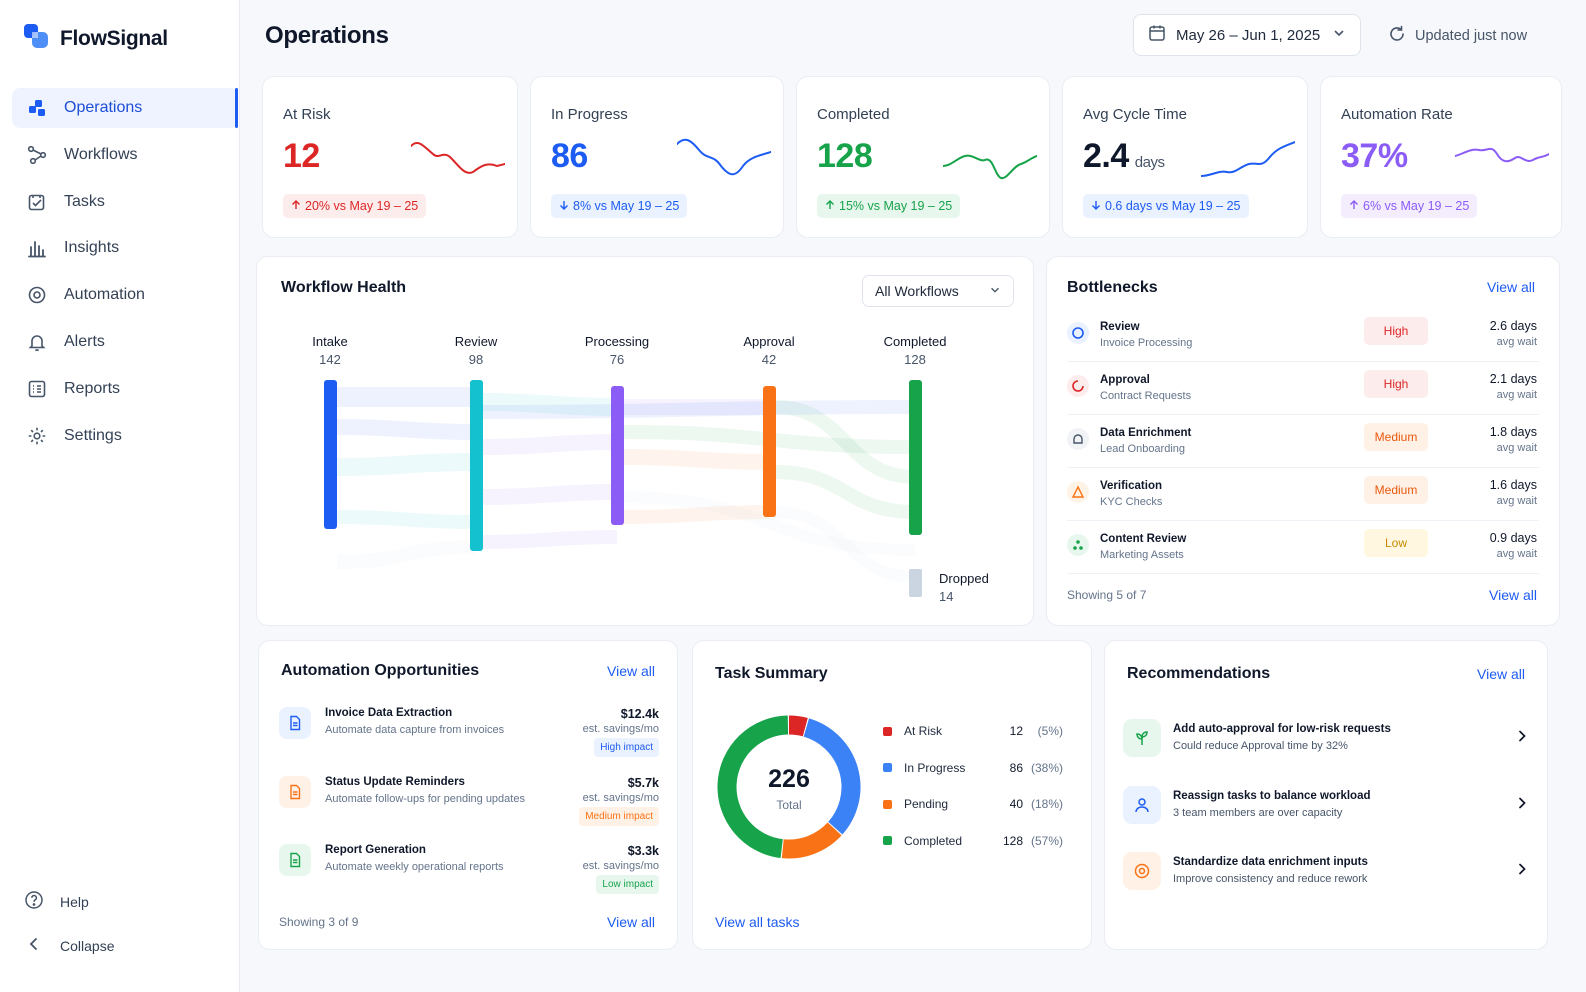 This screenshot has width=1586, height=992. I want to click on kpi-value: 86, so click(569, 156).